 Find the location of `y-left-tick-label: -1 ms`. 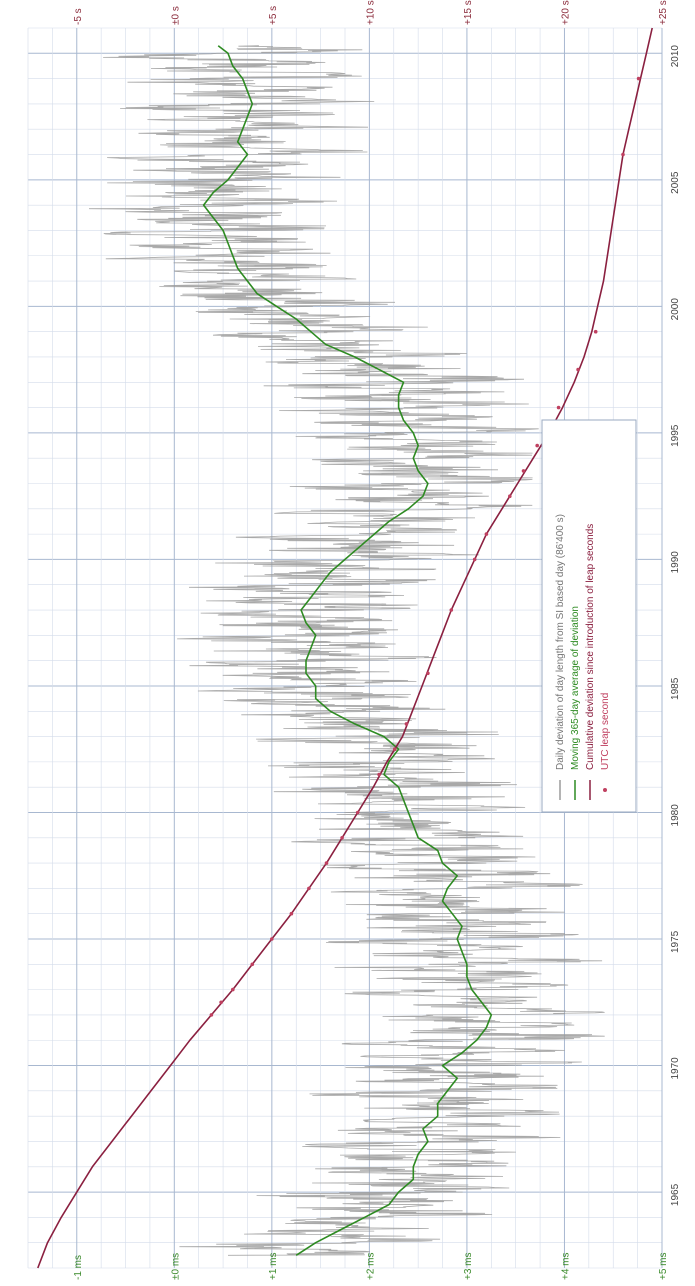

y-left-tick-label: -1 ms is located at coordinates (78, 1267).